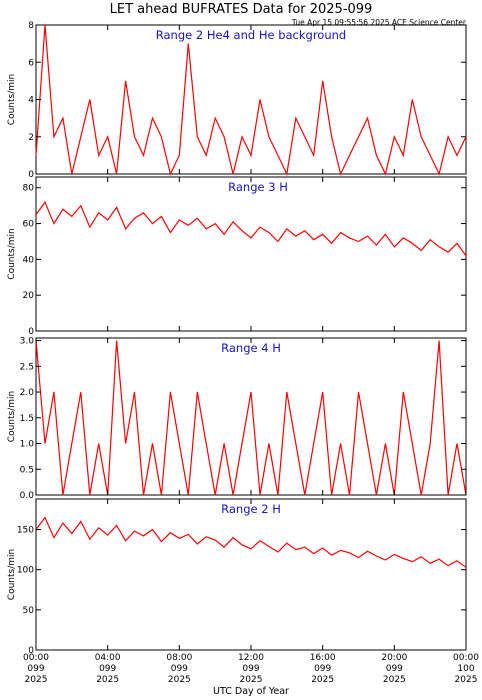 Image resolution: width=482 pixels, height=700 pixels. What do you see at coordinates (29, 611) in the screenshot?
I see `y-tick-label: 50` at bounding box center [29, 611].